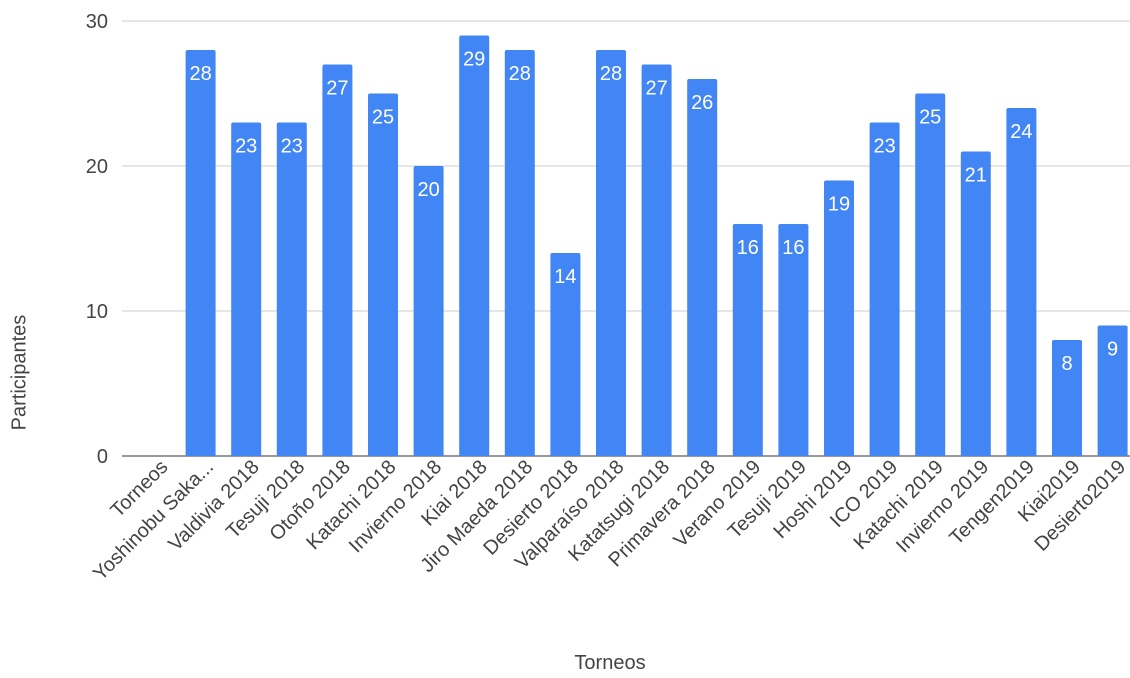 The width and height of the screenshot is (1130, 678). What do you see at coordinates (97, 22) in the screenshot?
I see `y-tick-label: 30` at bounding box center [97, 22].